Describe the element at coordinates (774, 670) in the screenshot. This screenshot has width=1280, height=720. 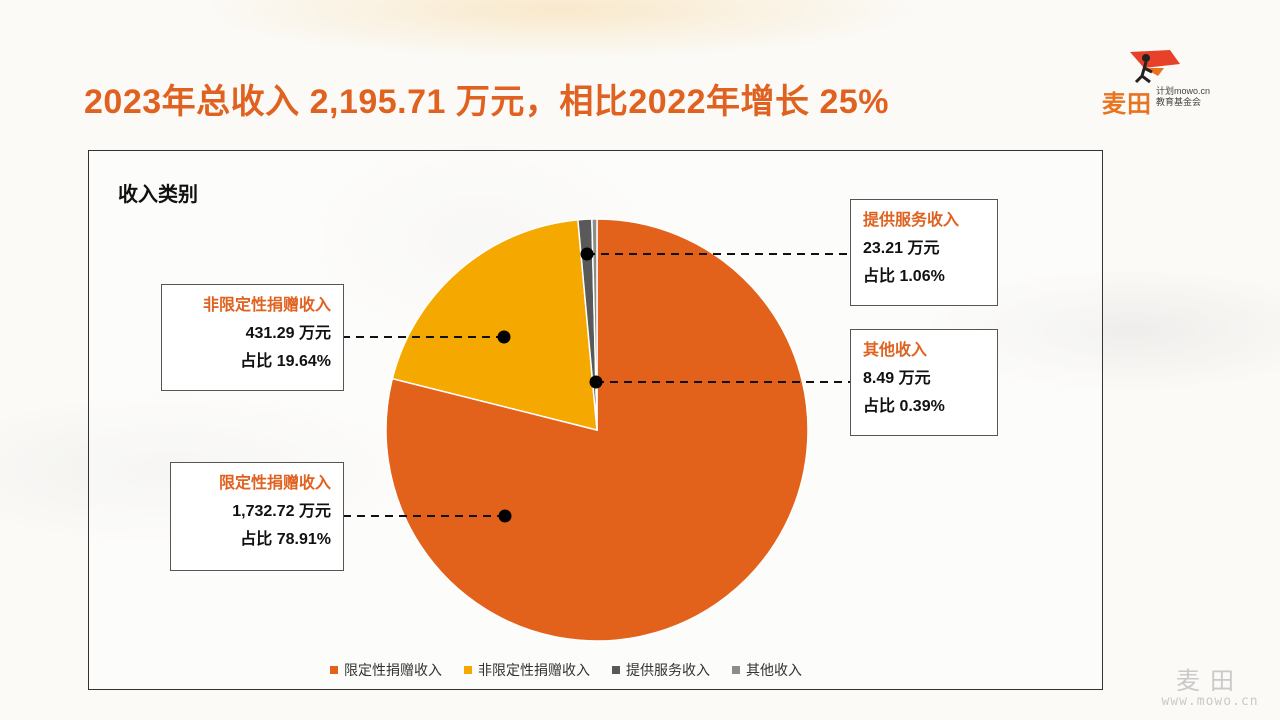
I see `legend-label: 其他收入` at that location.